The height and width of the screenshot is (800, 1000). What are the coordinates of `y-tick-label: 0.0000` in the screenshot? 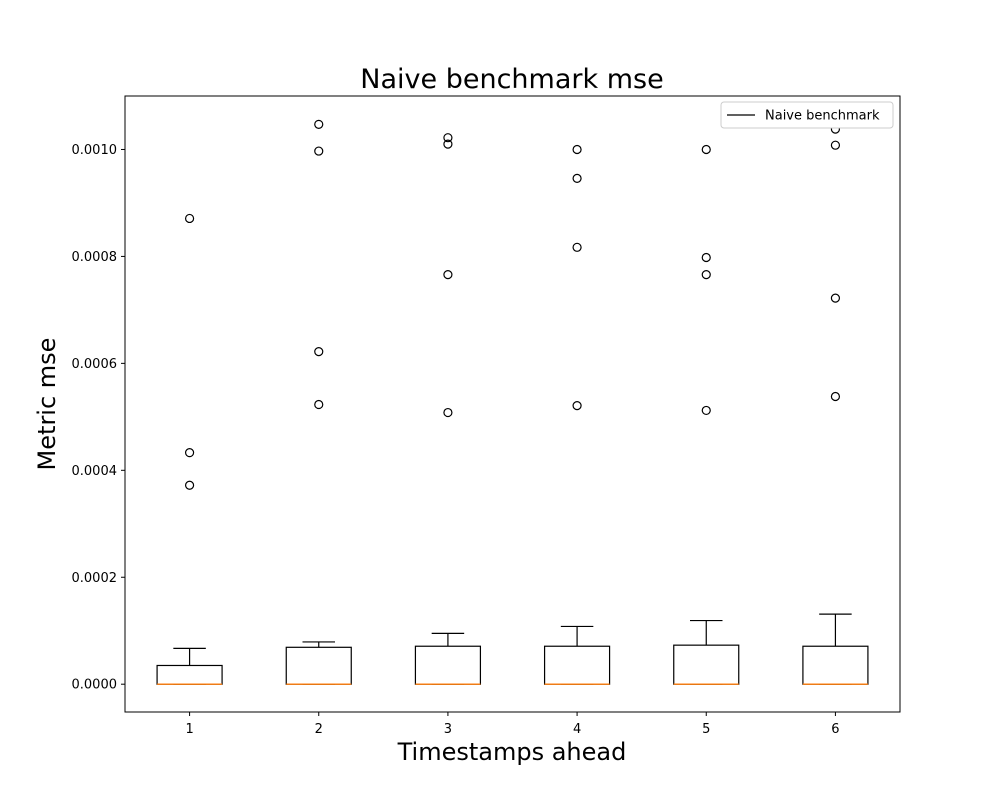 It's located at (95, 685).